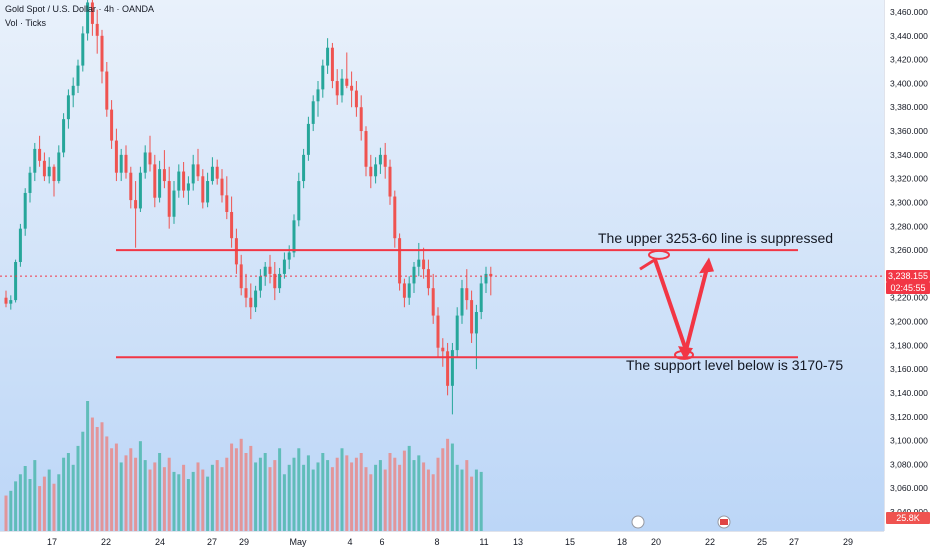 The height and width of the screenshot is (556, 932). What do you see at coordinates (909, 155) in the screenshot?
I see `price-tick-label: 3,340.000` at bounding box center [909, 155].